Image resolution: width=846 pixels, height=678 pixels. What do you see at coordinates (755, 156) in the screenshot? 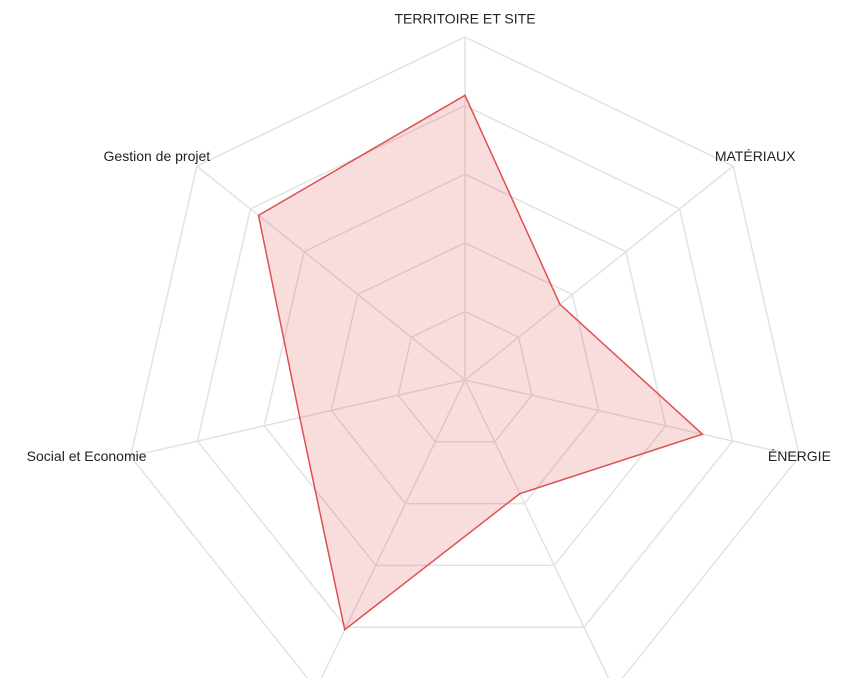
I see `axis-label: MATÉRIAUX` at bounding box center [755, 156].